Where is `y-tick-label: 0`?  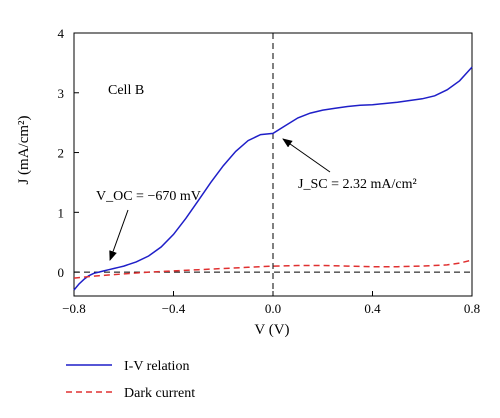 y-tick-label: 0 is located at coordinates (61, 272).